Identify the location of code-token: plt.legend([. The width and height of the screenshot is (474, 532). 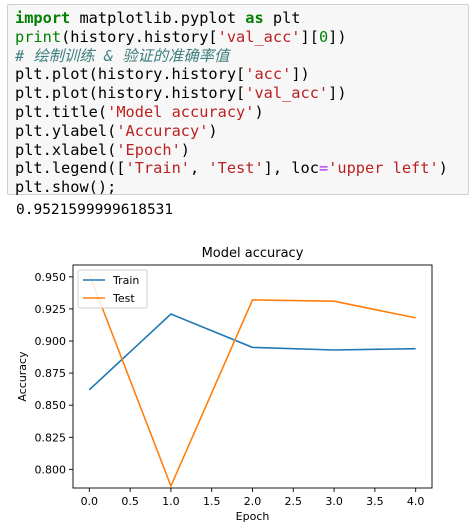
(70, 168).